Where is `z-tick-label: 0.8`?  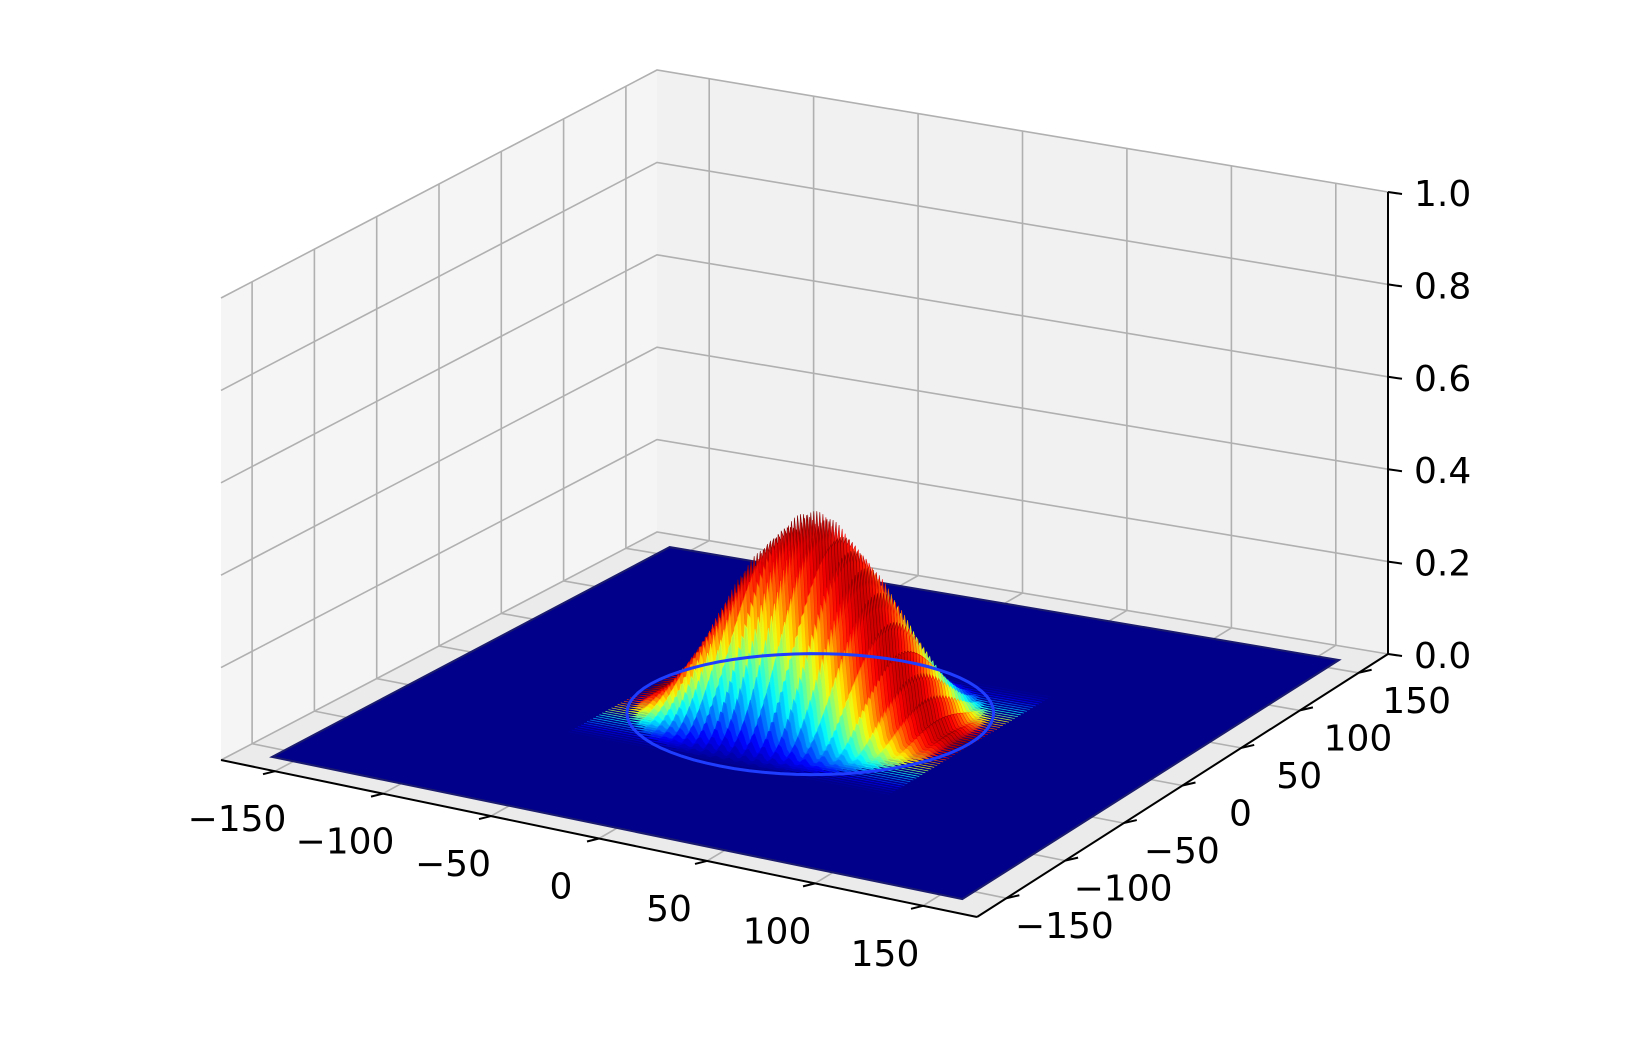
z-tick-label: 0.8 is located at coordinates (1442, 286).